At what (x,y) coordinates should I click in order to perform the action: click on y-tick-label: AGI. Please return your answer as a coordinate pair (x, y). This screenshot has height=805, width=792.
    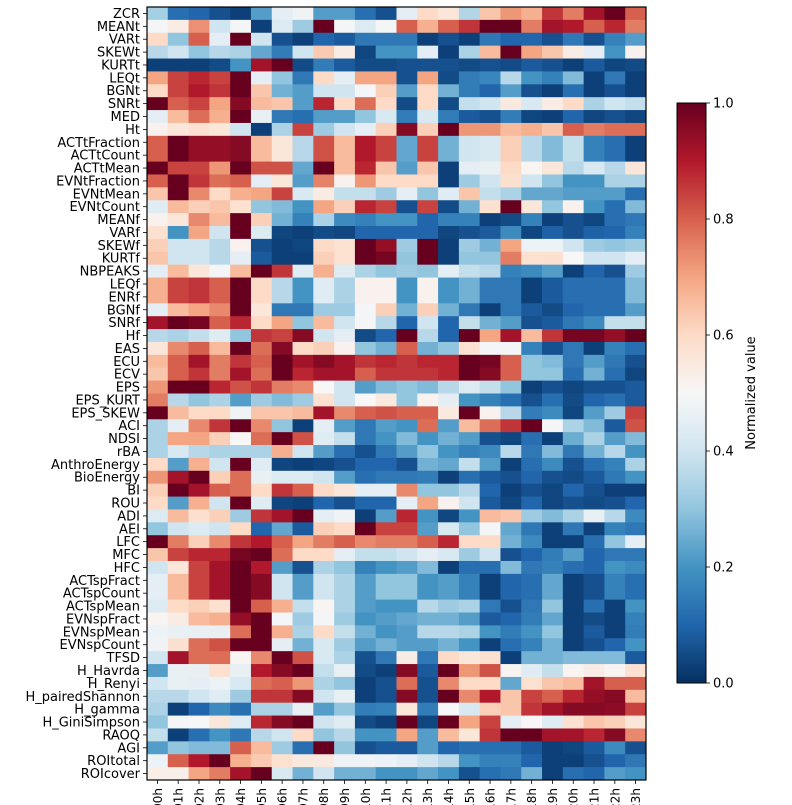
    Looking at the image, I should click on (128, 748).